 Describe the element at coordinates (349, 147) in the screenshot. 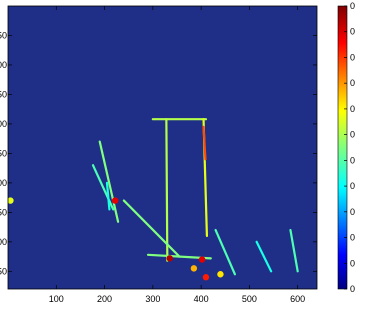

I see `colorbar-ticks: 0 0 0 0 0 0 0 0 0 0 0 0` at that location.